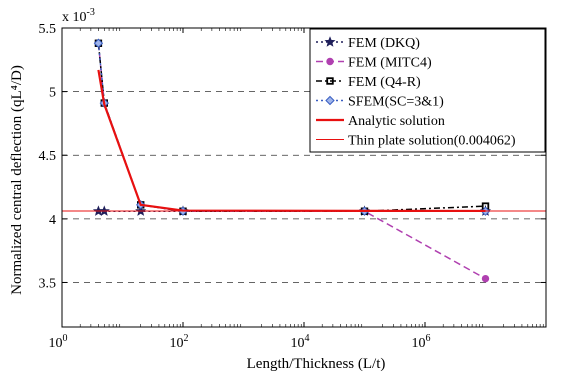 The height and width of the screenshot is (375, 570). I want to click on x-tick-label: 10², so click(179, 342).